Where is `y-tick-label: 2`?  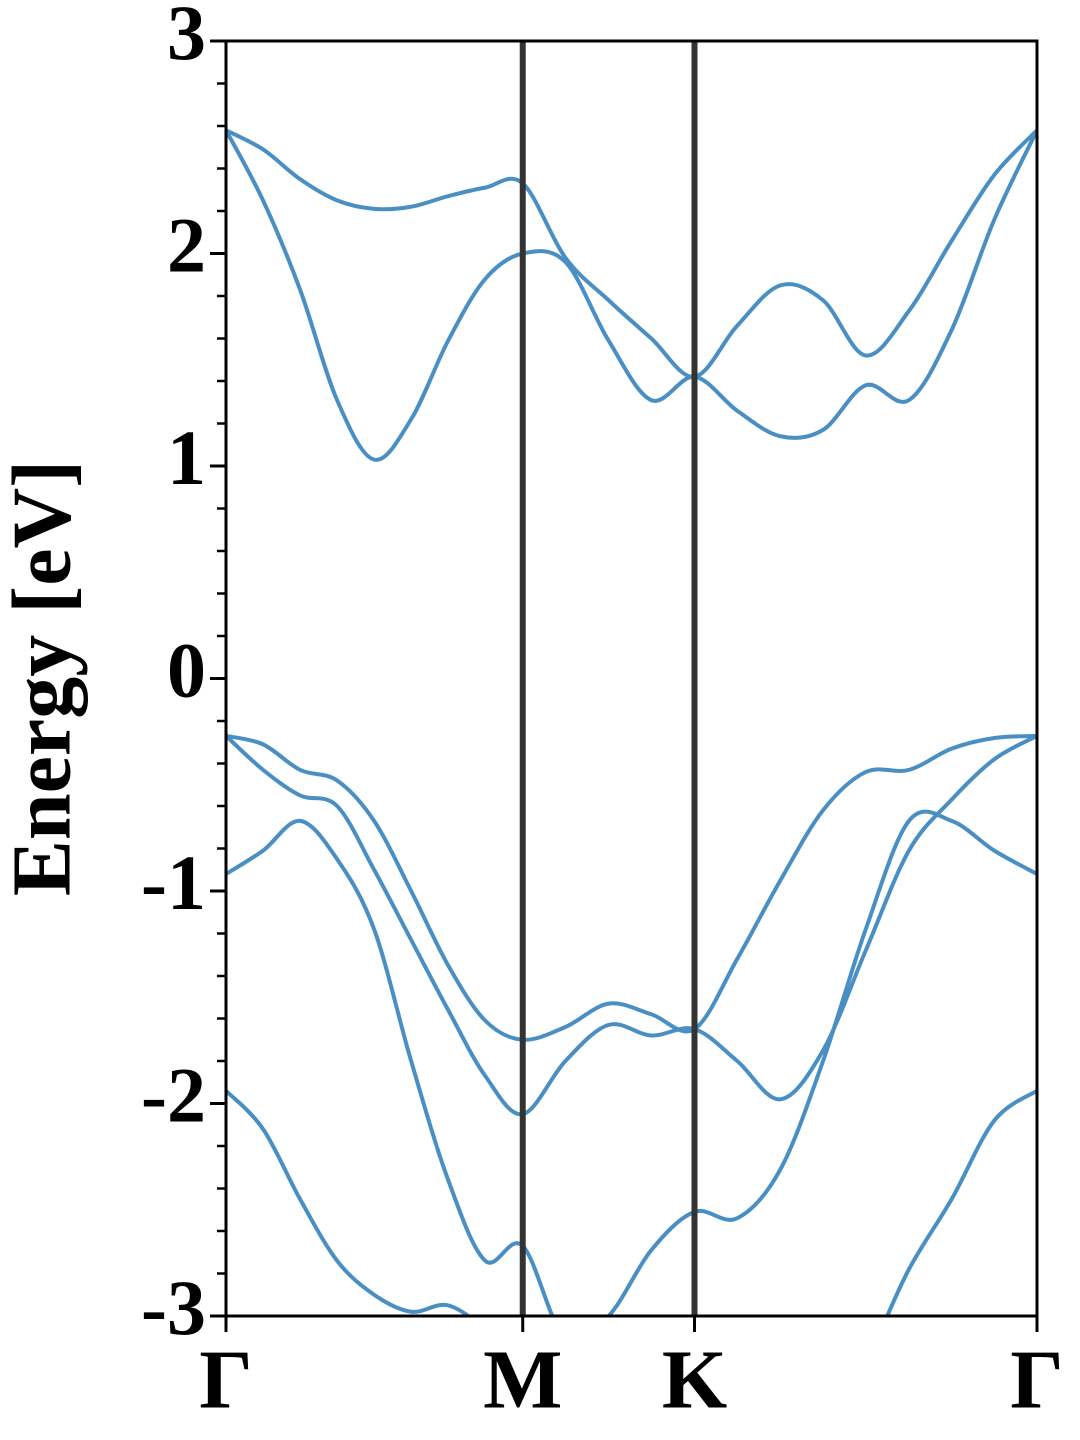 y-tick-label: 2 is located at coordinates (186, 244).